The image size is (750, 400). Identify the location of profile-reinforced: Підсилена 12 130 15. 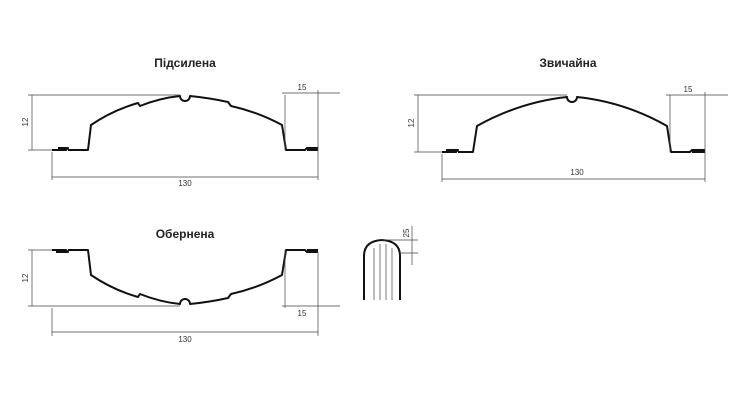
(180, 122).